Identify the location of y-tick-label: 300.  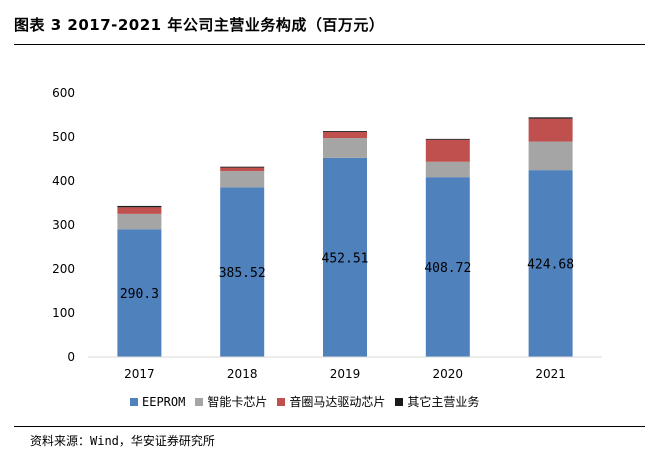
(63, 225).